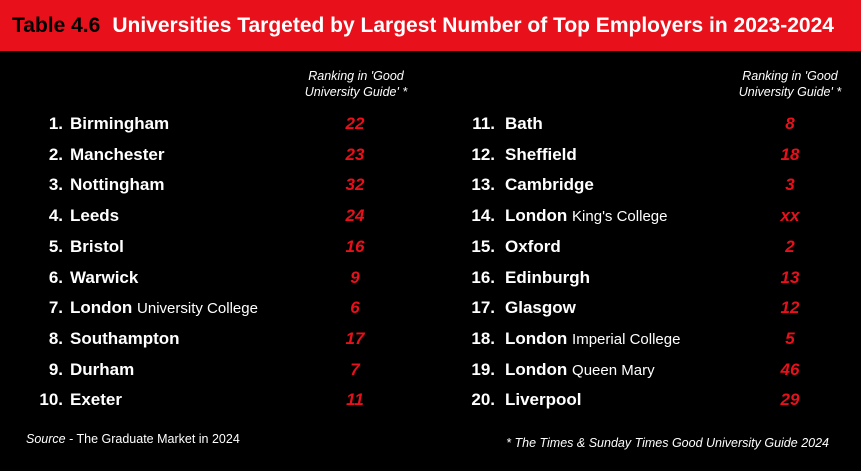 This screenshot has width=861, height=471. What do you see at coordinates (483, 308) in the screenshot?
I see `row-position: 17.` at bounding box center [483, 308].